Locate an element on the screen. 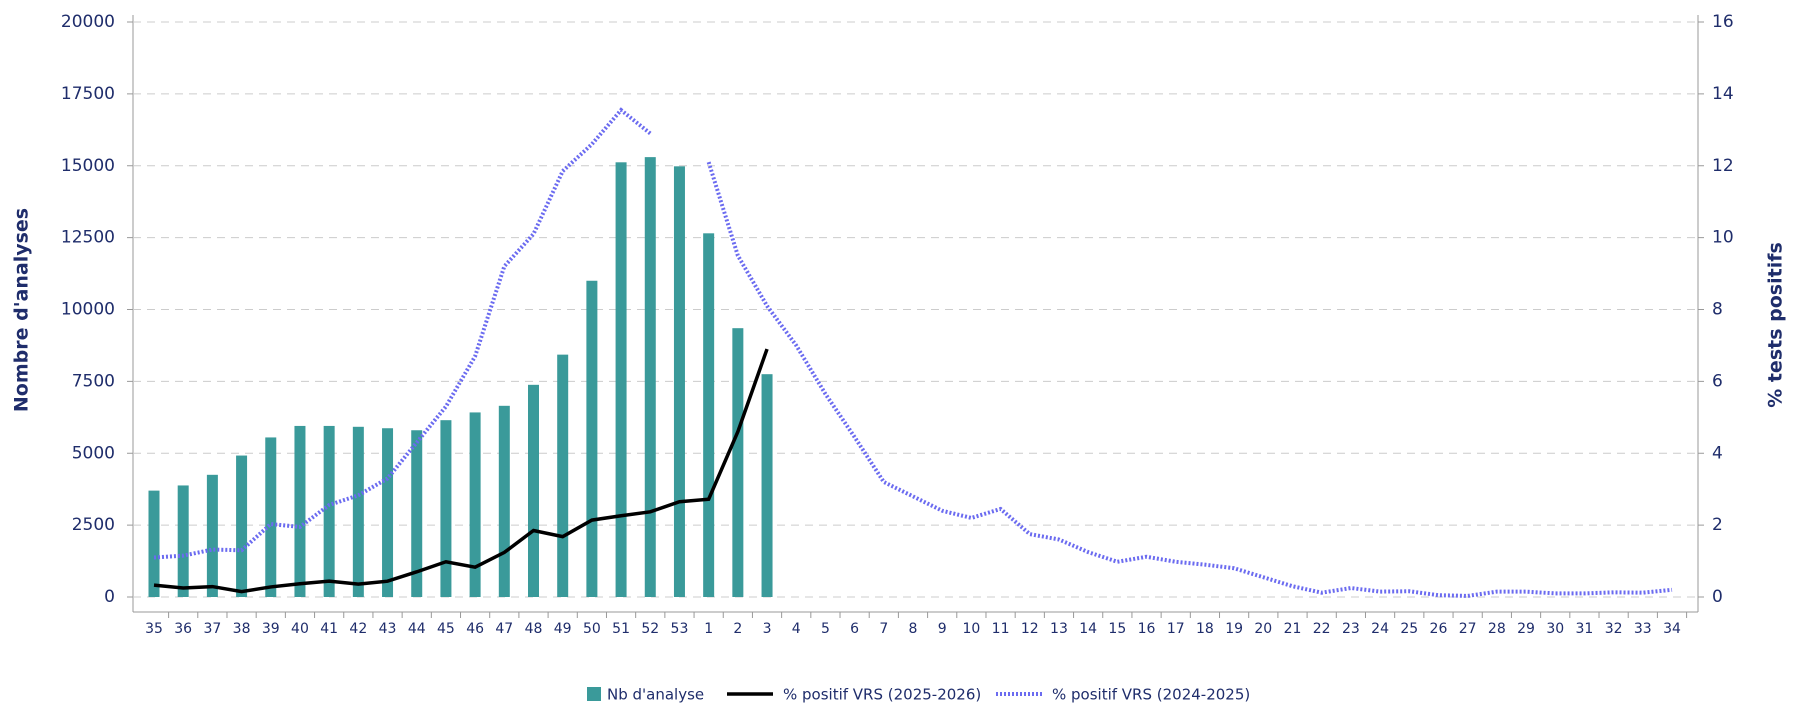 The height and width of the screenshot is (705, 1795). x-tick-label: 2 is located at coordinates (737, 629).